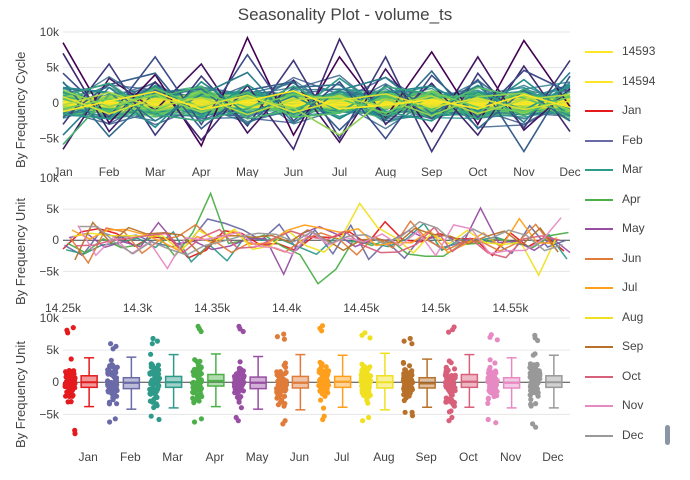  What do you see at coordinates (635, 406) in the screenshot?
I see `legend-item: Nov` at bounding box center [635, 406].